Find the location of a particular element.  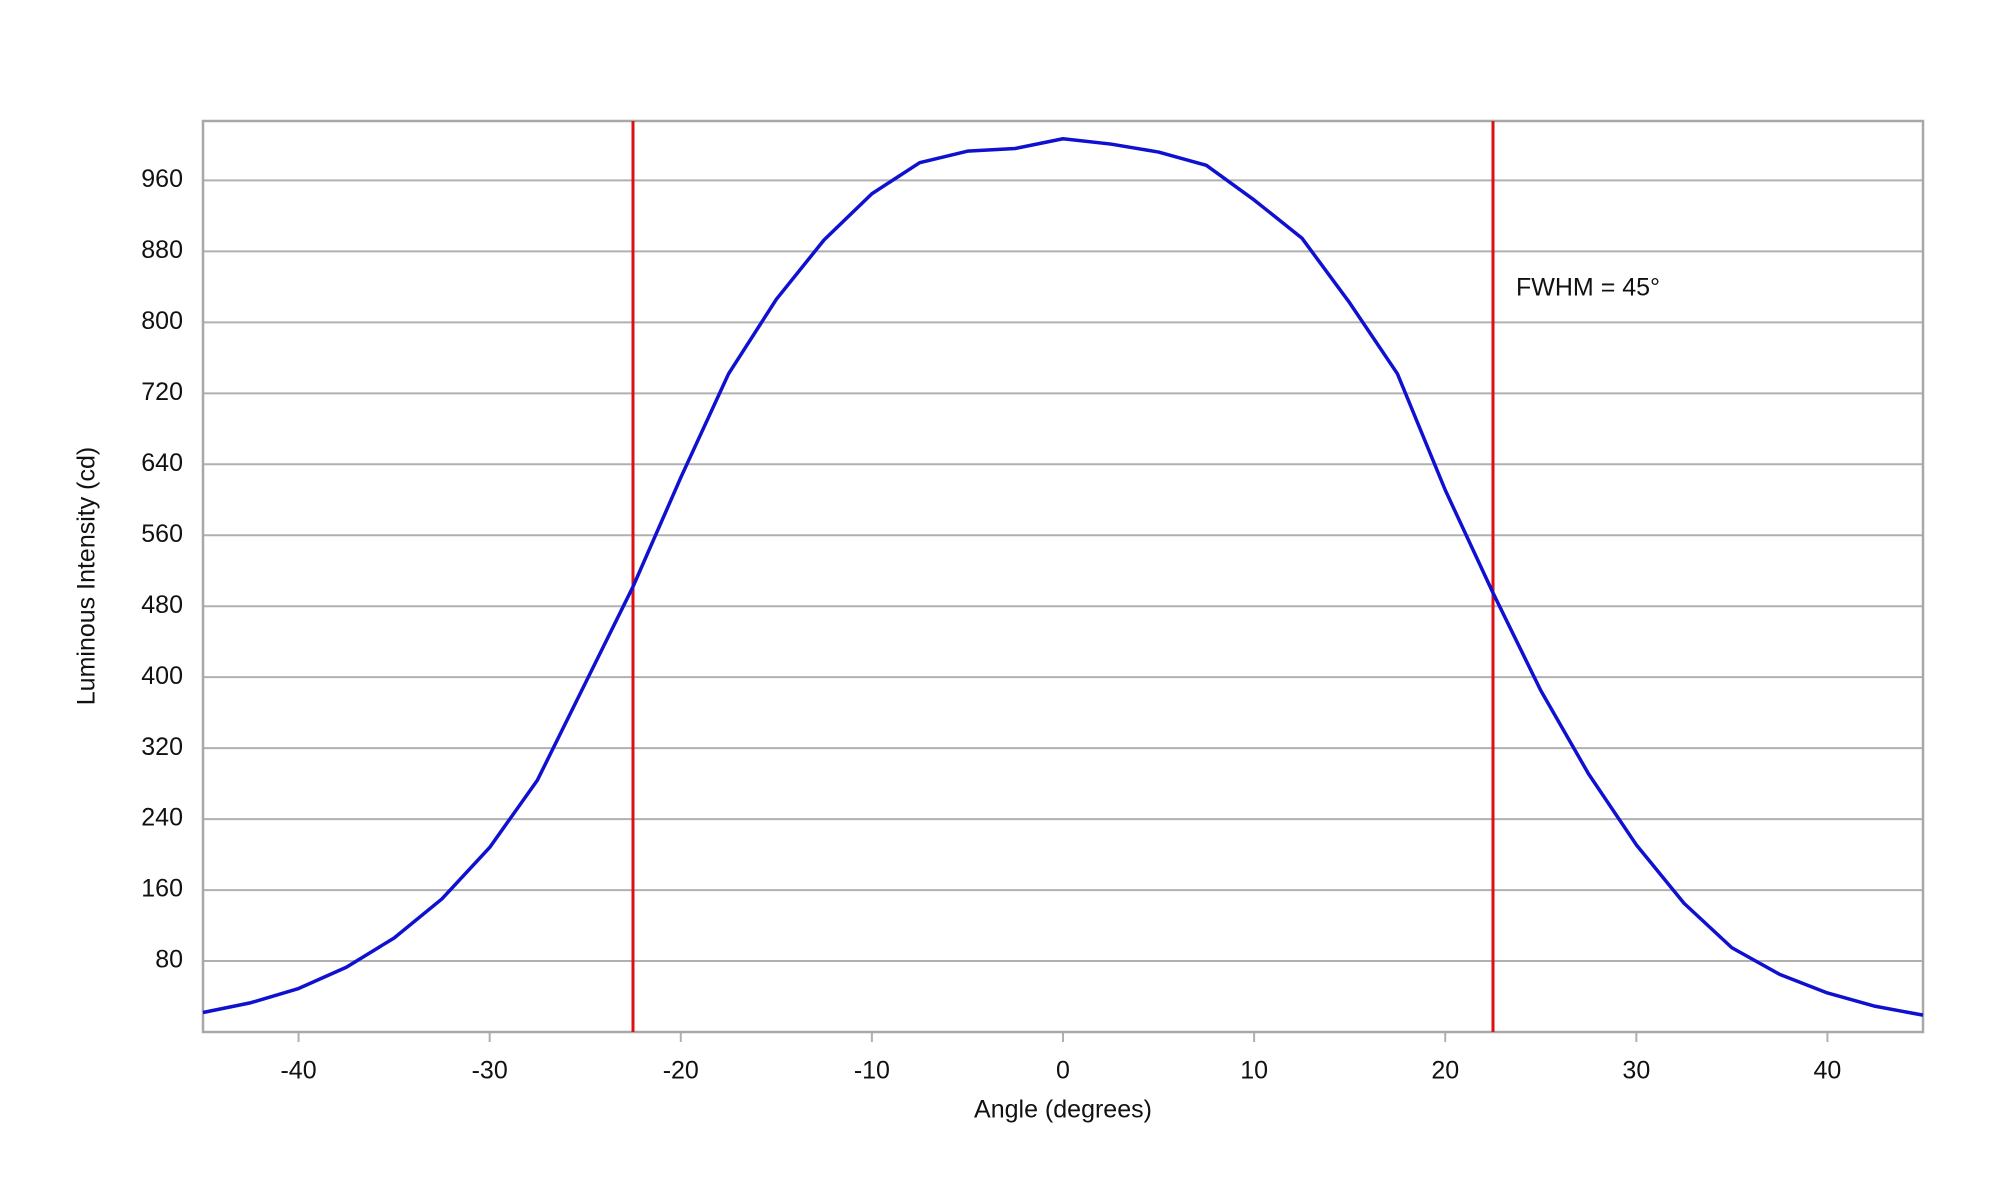

x-tick-label: 20 is located at coordinates (1445, 1071).